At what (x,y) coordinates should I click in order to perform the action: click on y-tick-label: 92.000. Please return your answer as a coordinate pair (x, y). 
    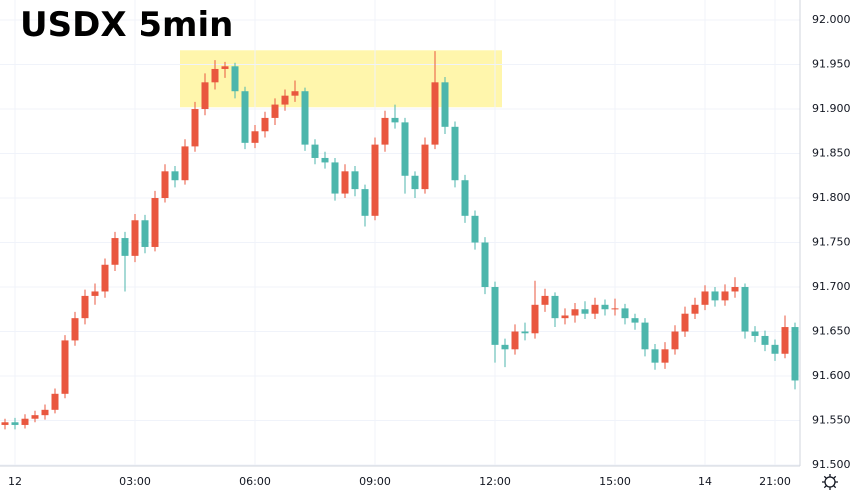
    Looking at the image, I should click on (831, 19).